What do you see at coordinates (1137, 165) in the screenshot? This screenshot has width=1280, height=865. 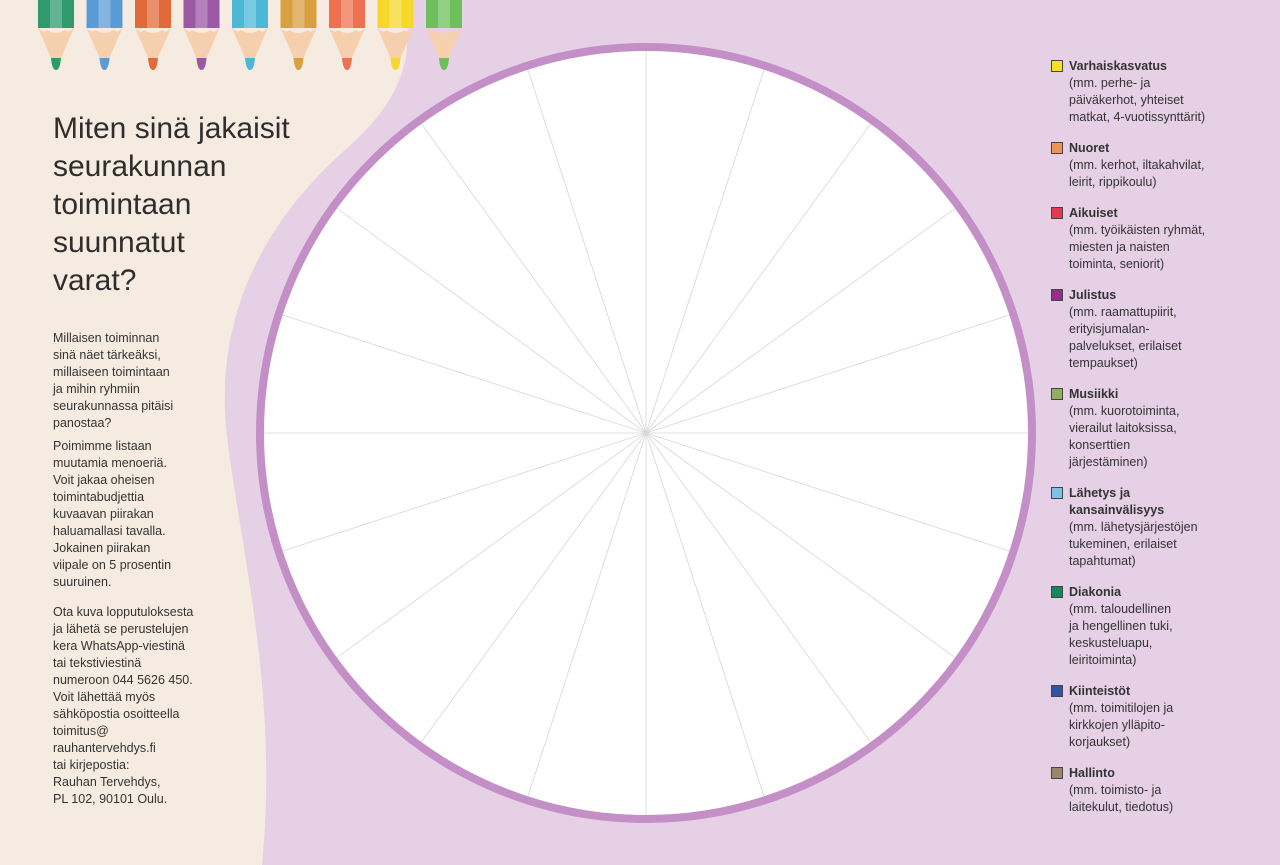 I see `text-line: (mm. kerhot, iltakahvilat,` at bounding box center [1137, 165].